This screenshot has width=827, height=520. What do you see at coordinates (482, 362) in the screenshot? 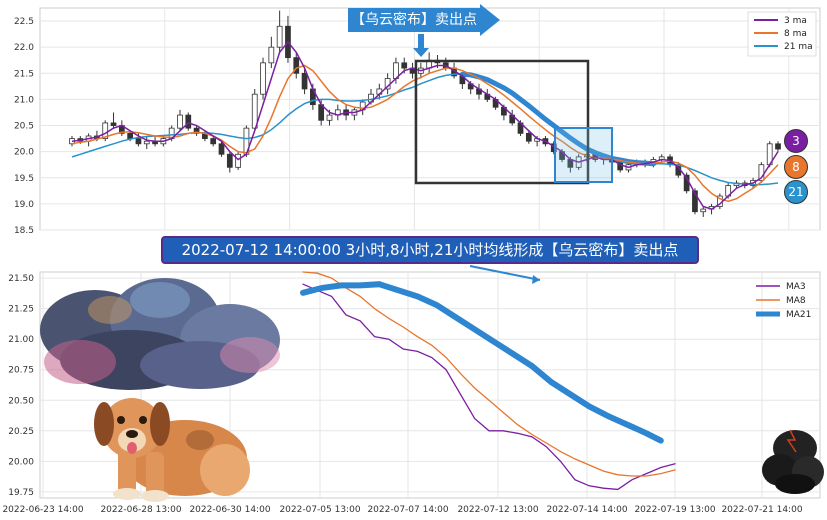
I see `series-line-ma21` at bounding box center [482, 362].